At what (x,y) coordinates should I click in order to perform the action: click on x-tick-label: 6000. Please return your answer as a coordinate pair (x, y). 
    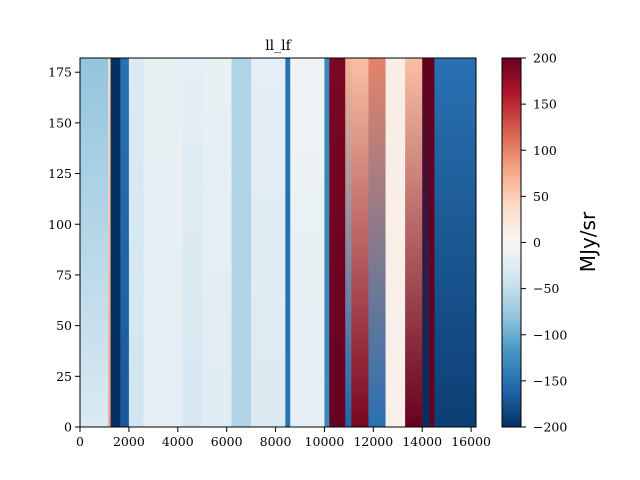
    Looking at the image, I should click on (227, 441).